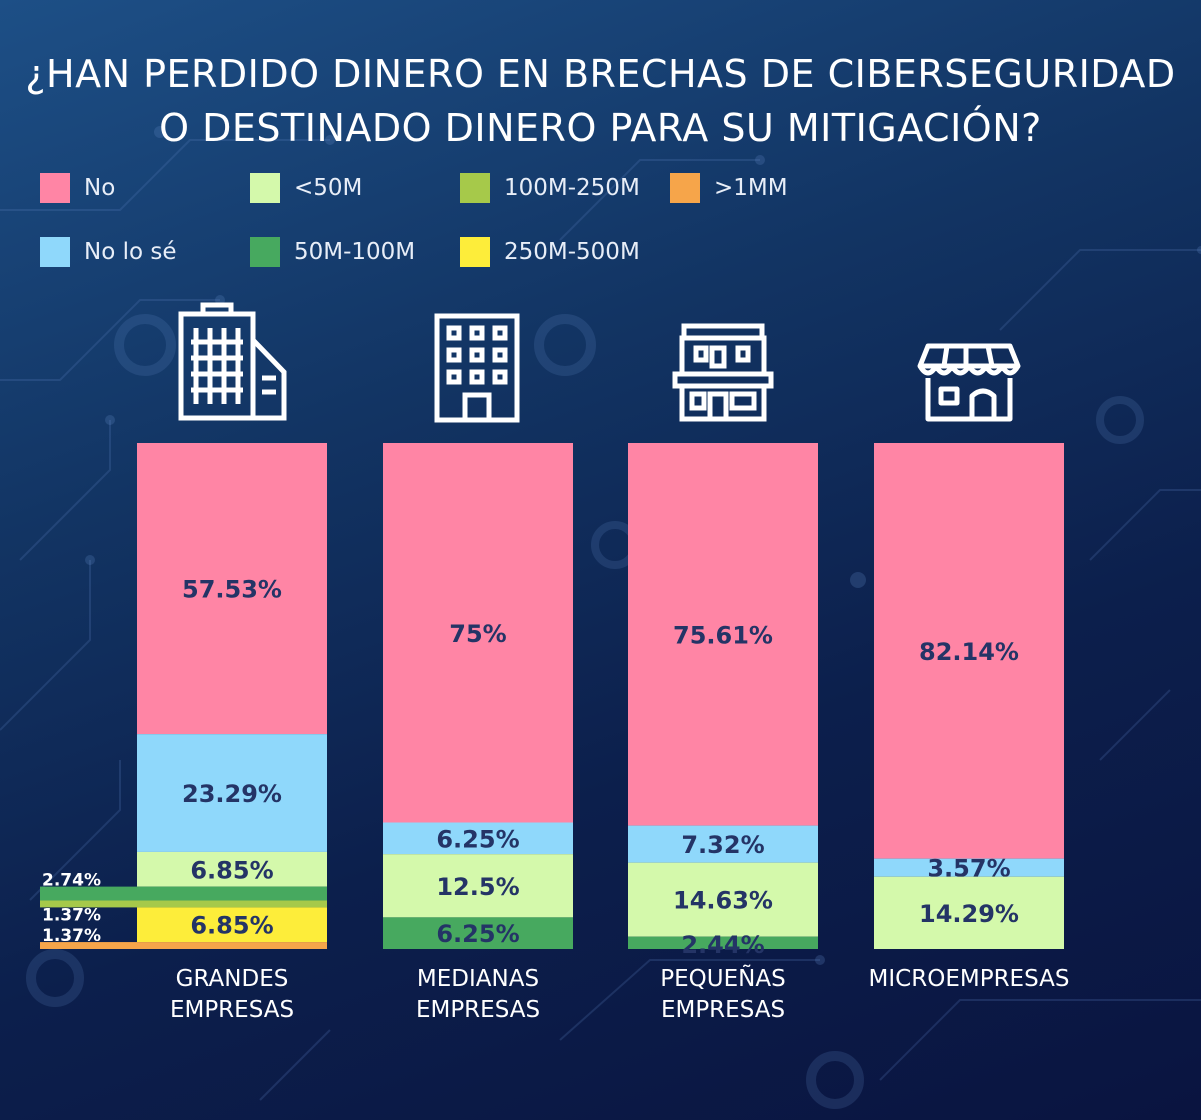  What do you see at coordinates (355, 252) in the screenshot?
I see `legend-label-50m-100m: 50M-100M` at bounding box center [355, 252].